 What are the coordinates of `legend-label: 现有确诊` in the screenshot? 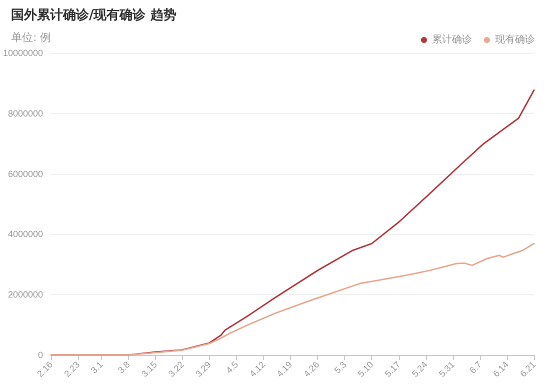 It's located at (515, 40).